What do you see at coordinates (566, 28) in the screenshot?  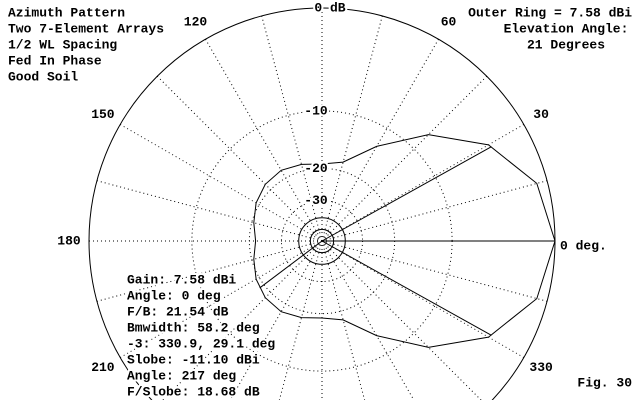 I see `elevation: Elevation Angle:` at bounding box center [566, 28].